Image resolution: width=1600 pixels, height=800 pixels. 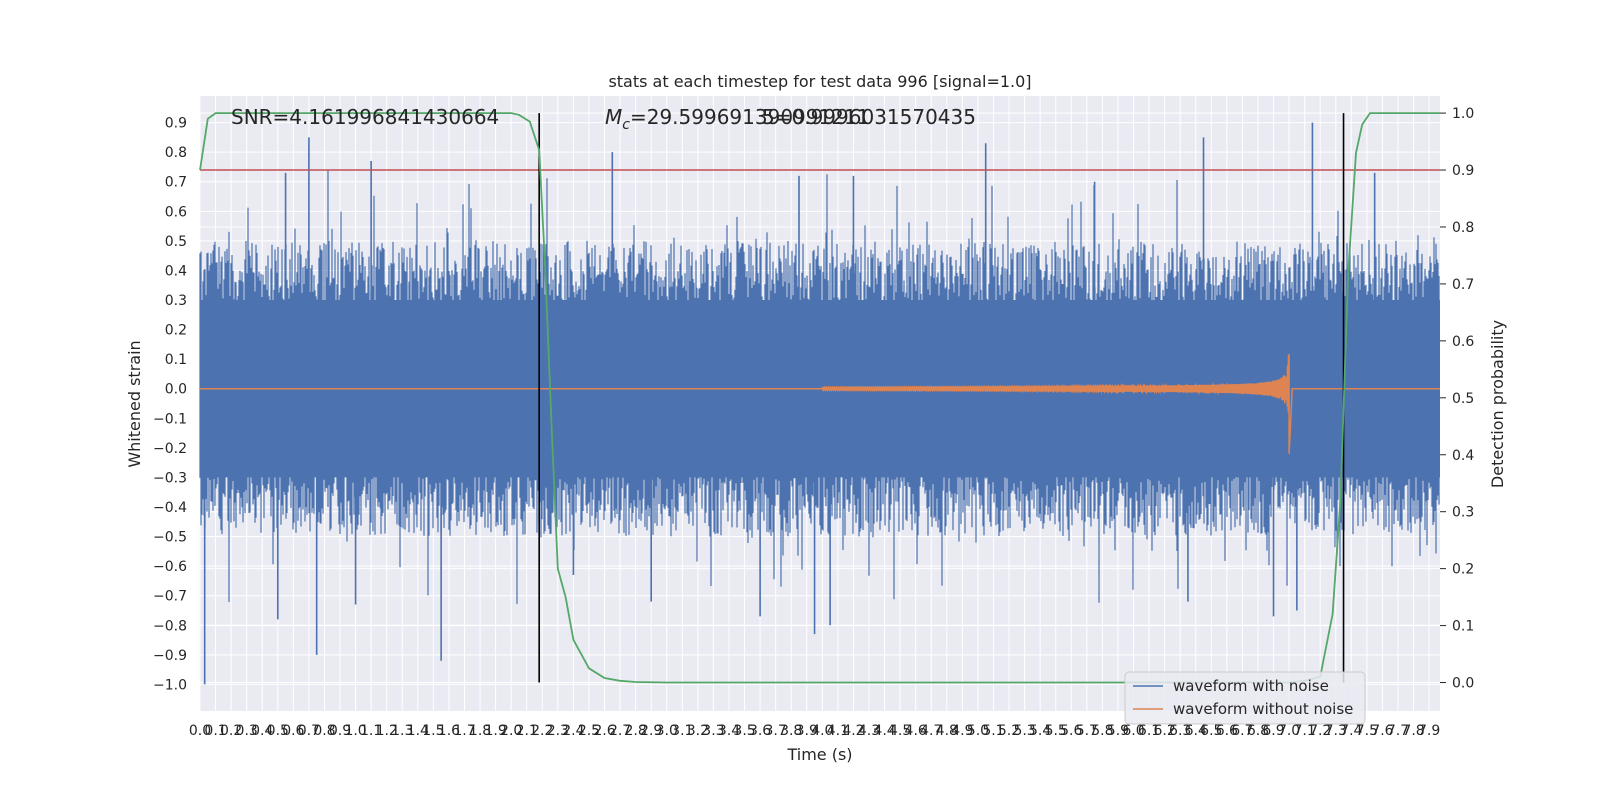 What do you see at coordinates (1227, 731) in the screenshot?
I see `x-tick-label-66: 6.6` at bounding box center [1227, 731].